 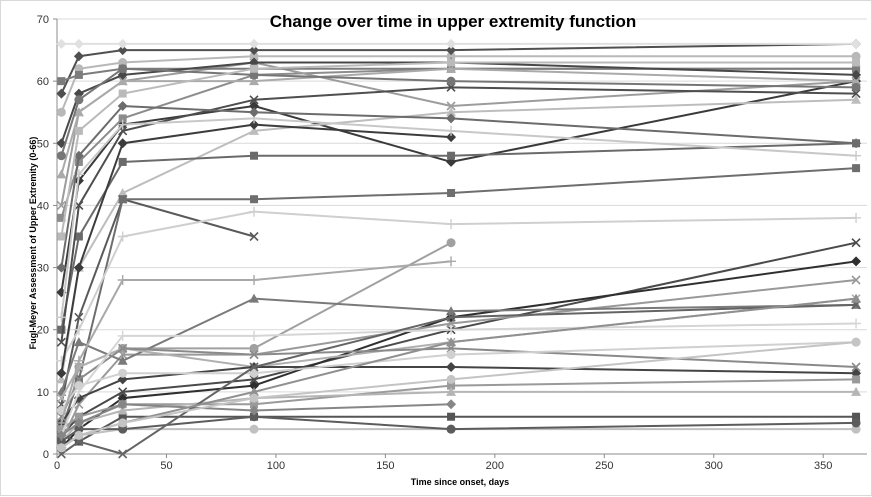 I want to click on x-tick-label-350: 350, so click(x=823, y=466).